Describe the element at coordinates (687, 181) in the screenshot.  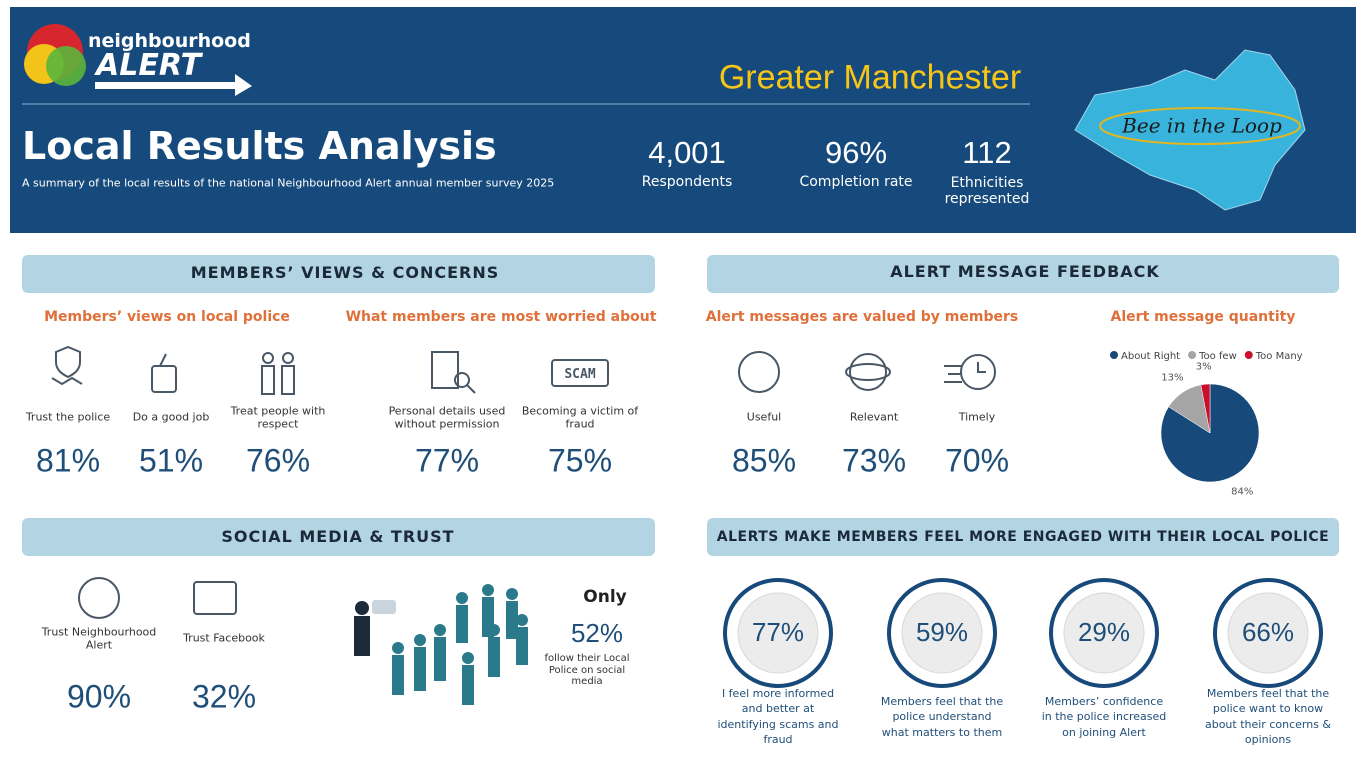
I see `stat-label: Respondents` at that location.